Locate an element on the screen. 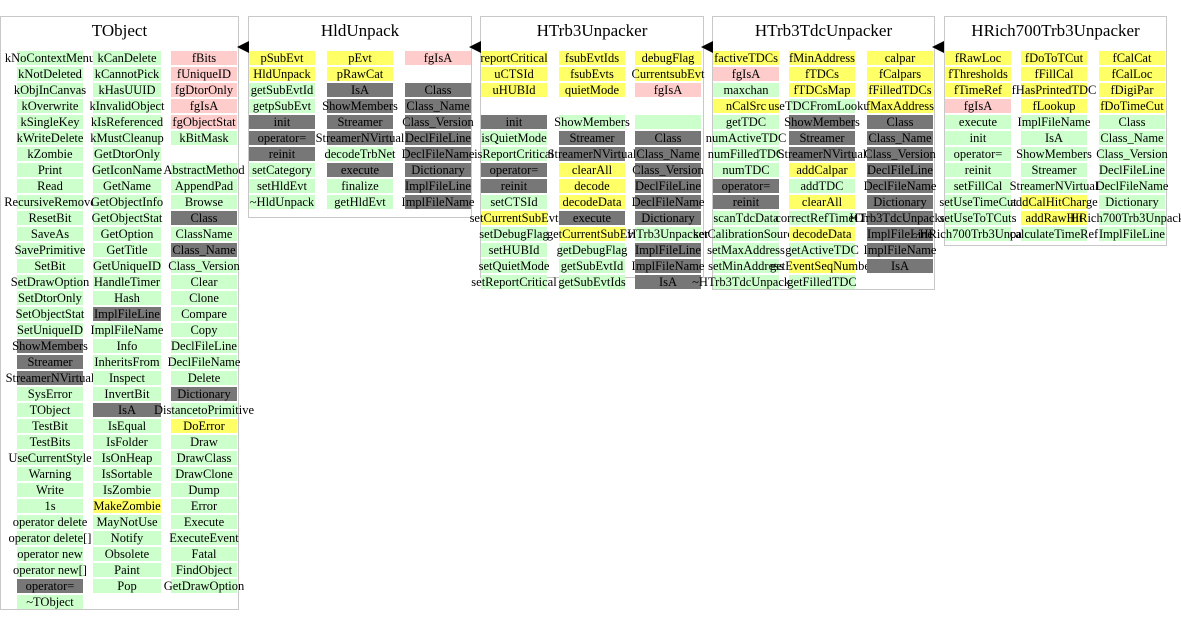 This screenshot has width=1181, height=624. member-cell: Dictionary is located at coordinates (1132, 202).